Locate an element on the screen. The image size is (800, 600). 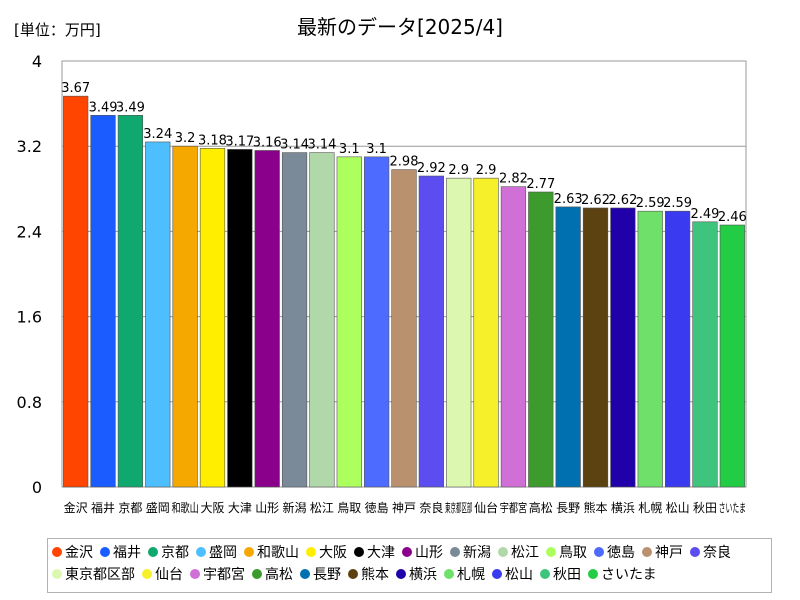
unit-label: [単位：万円] is located at coordinates (57, 30).